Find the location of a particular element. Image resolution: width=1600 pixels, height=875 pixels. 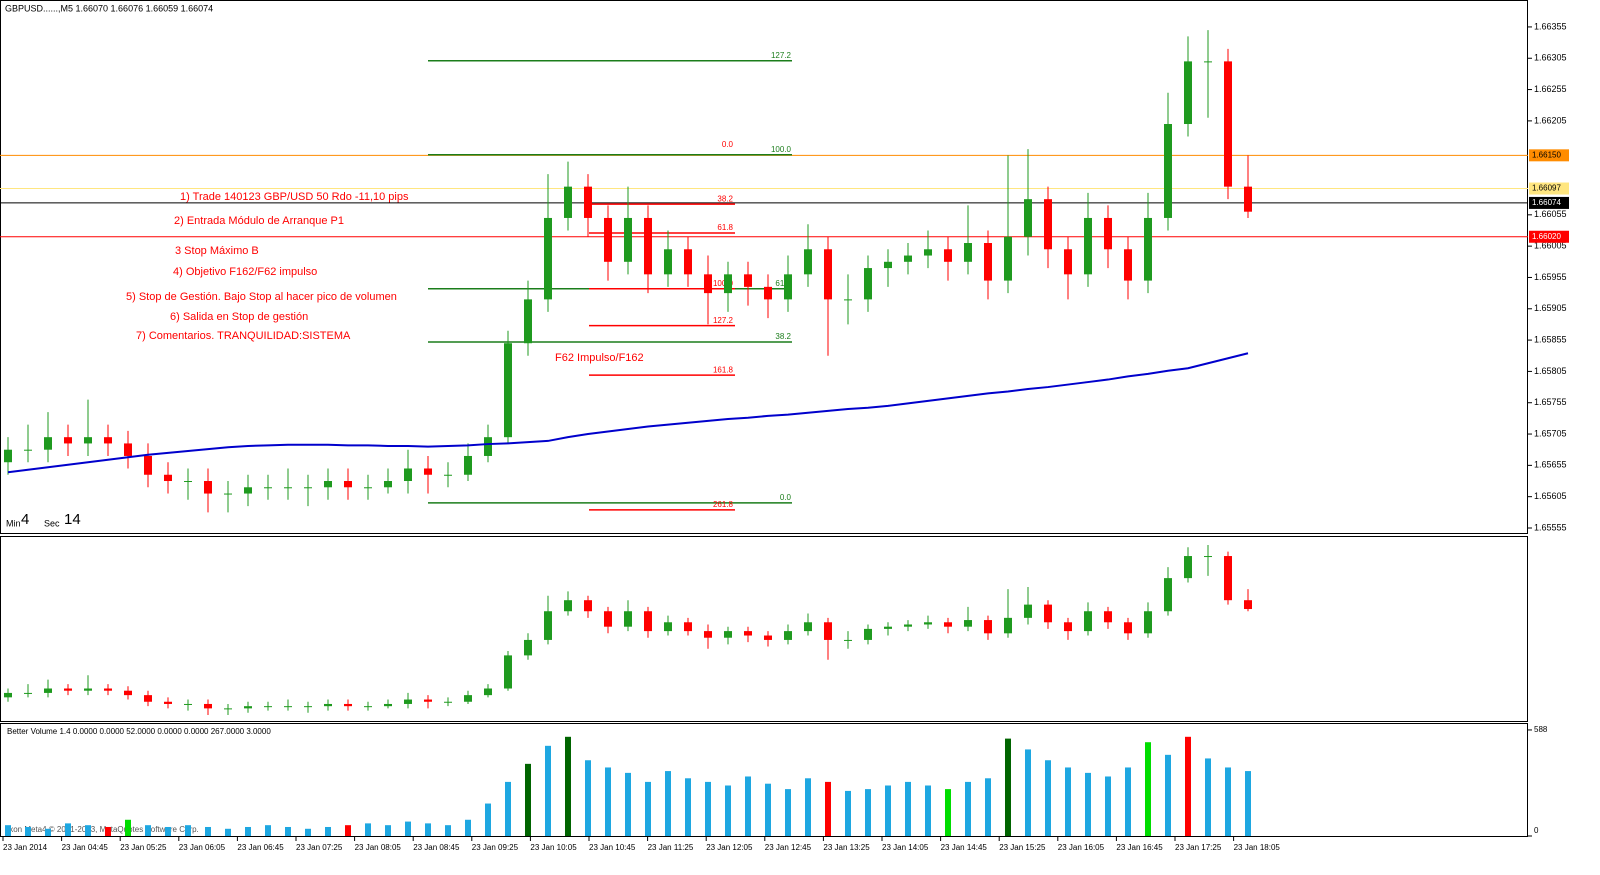

y-tick-label: 1.66255 is located at coordinates (1550, 89).